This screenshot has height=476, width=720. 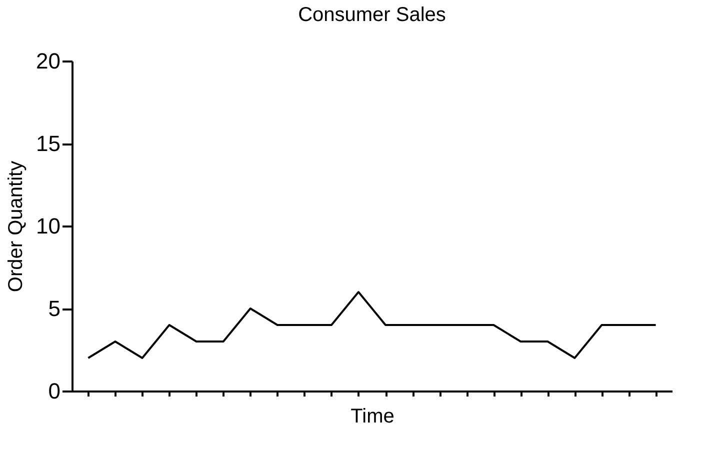 I want to click on y-tick-label: 0, so click(x=54, y=391).